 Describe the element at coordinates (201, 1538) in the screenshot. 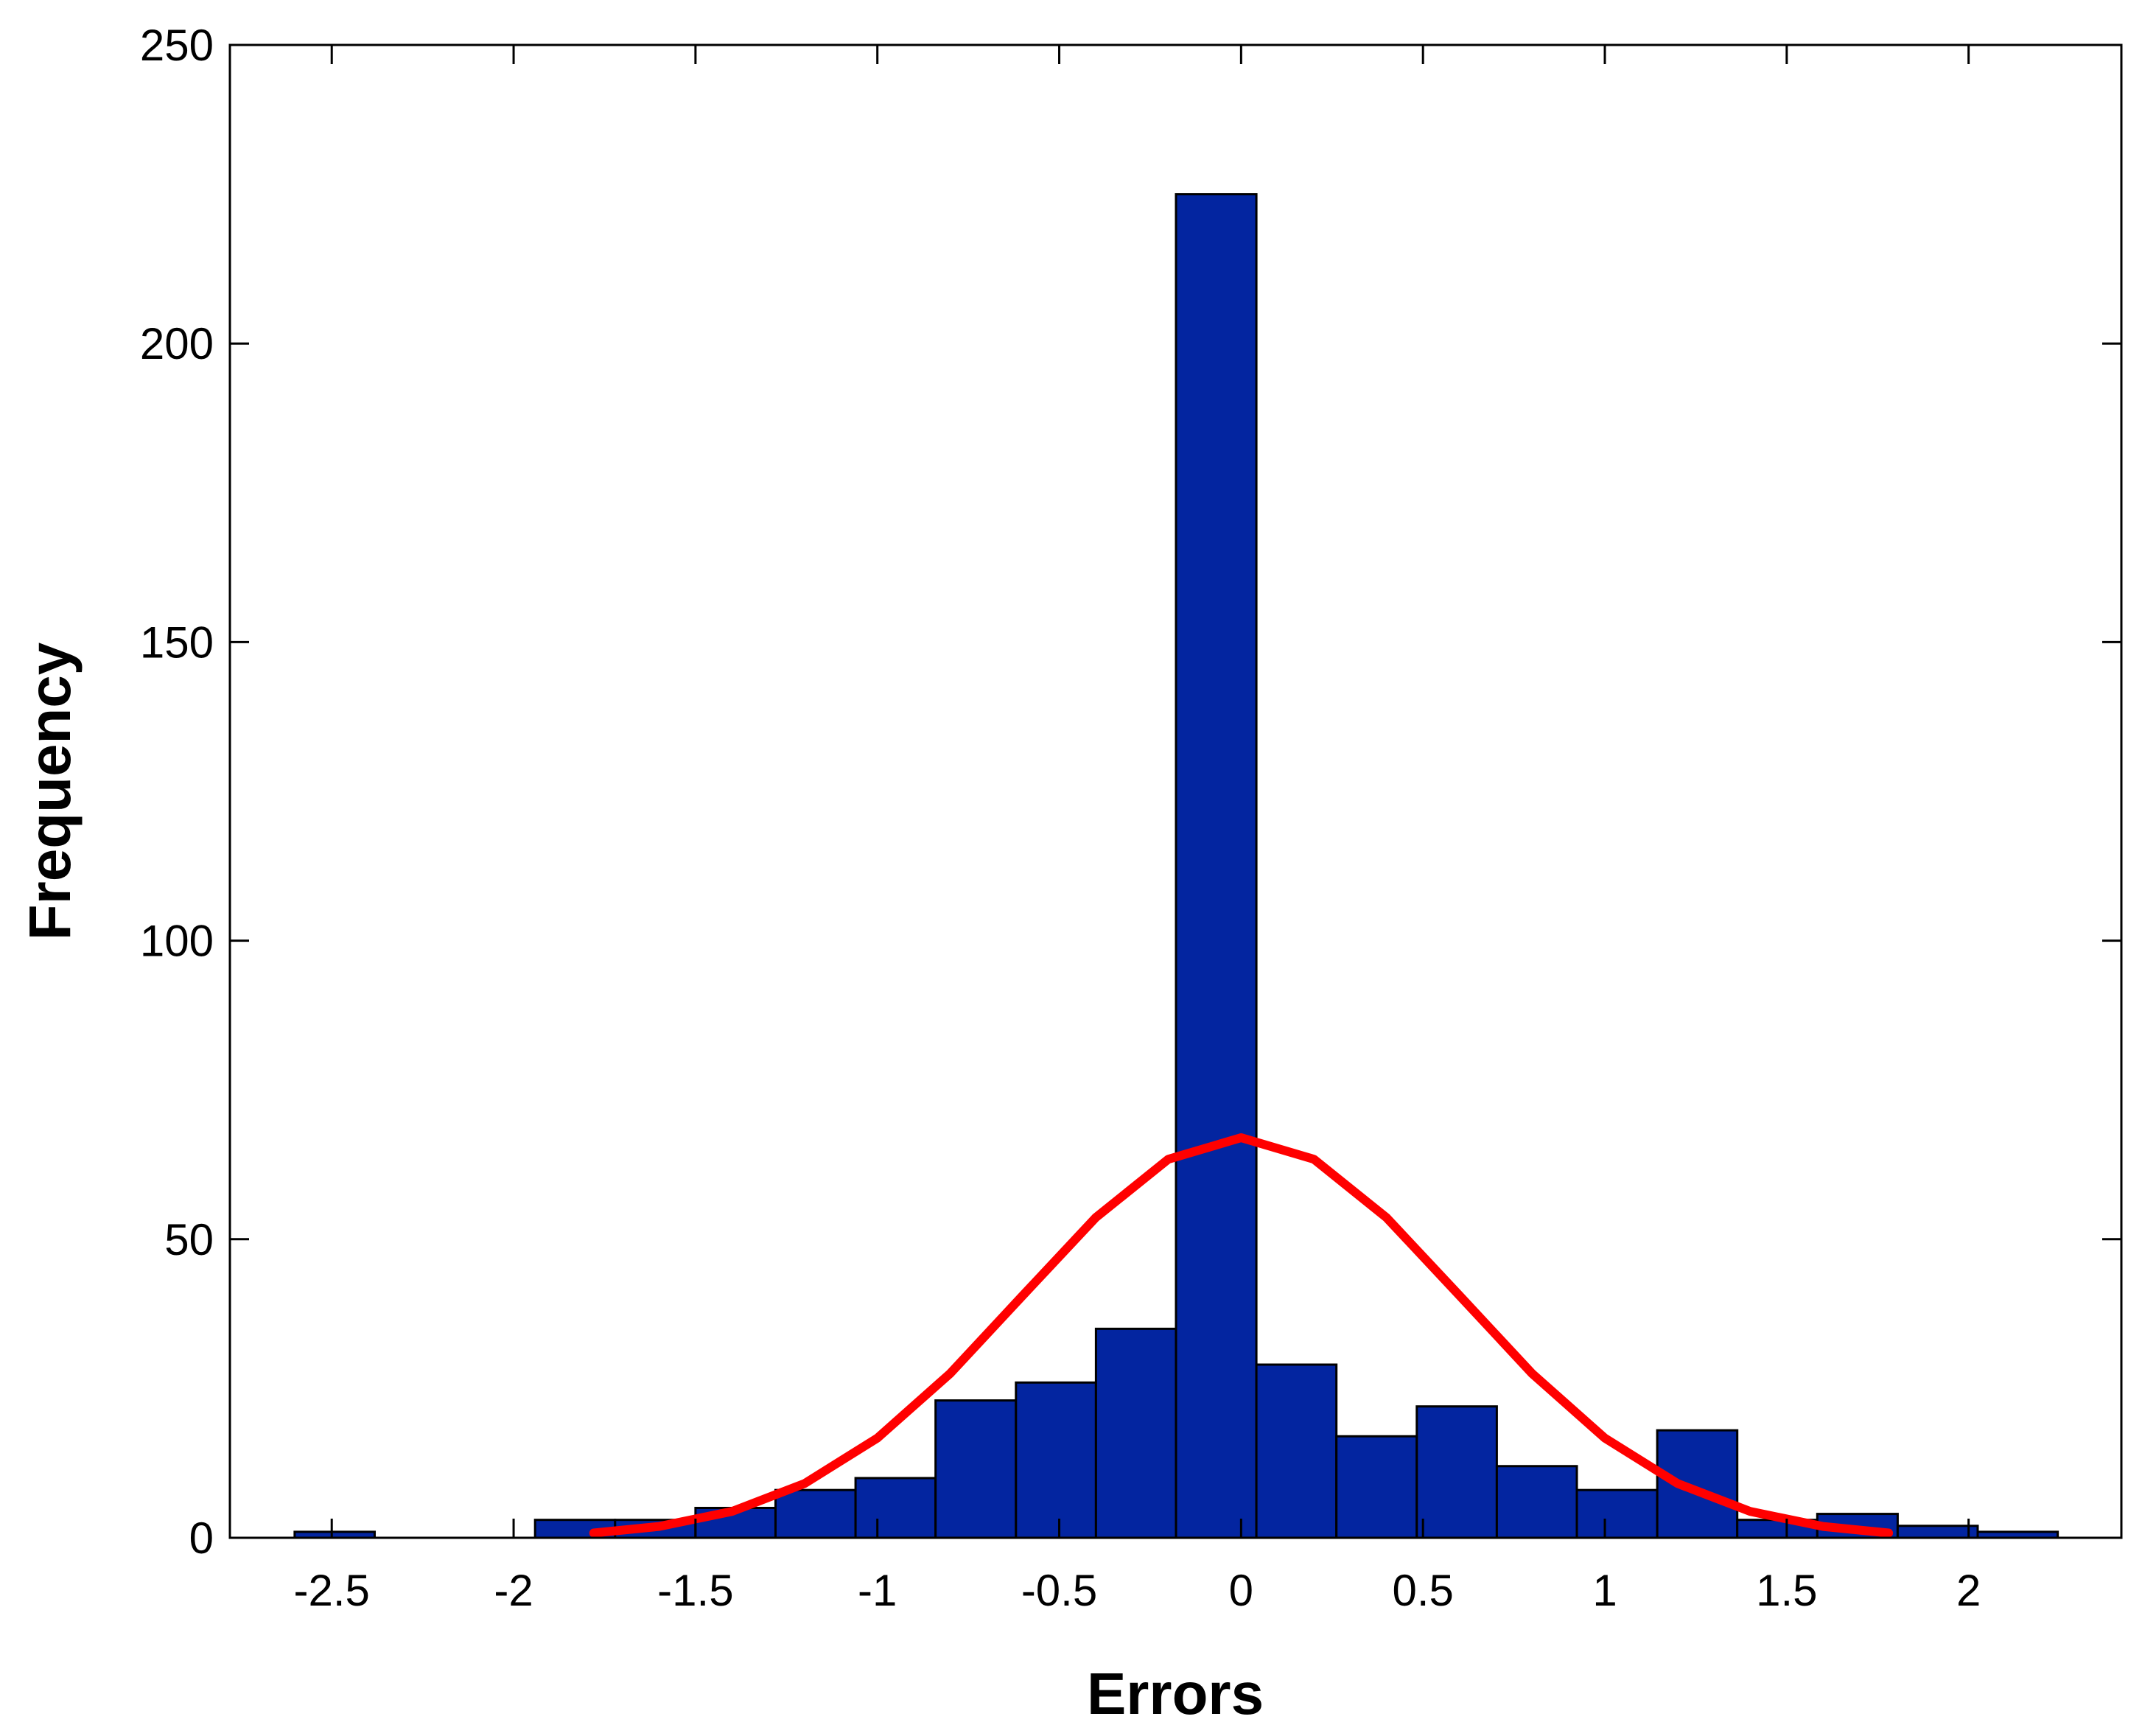

I see `y-tick-label: 0` at that location.